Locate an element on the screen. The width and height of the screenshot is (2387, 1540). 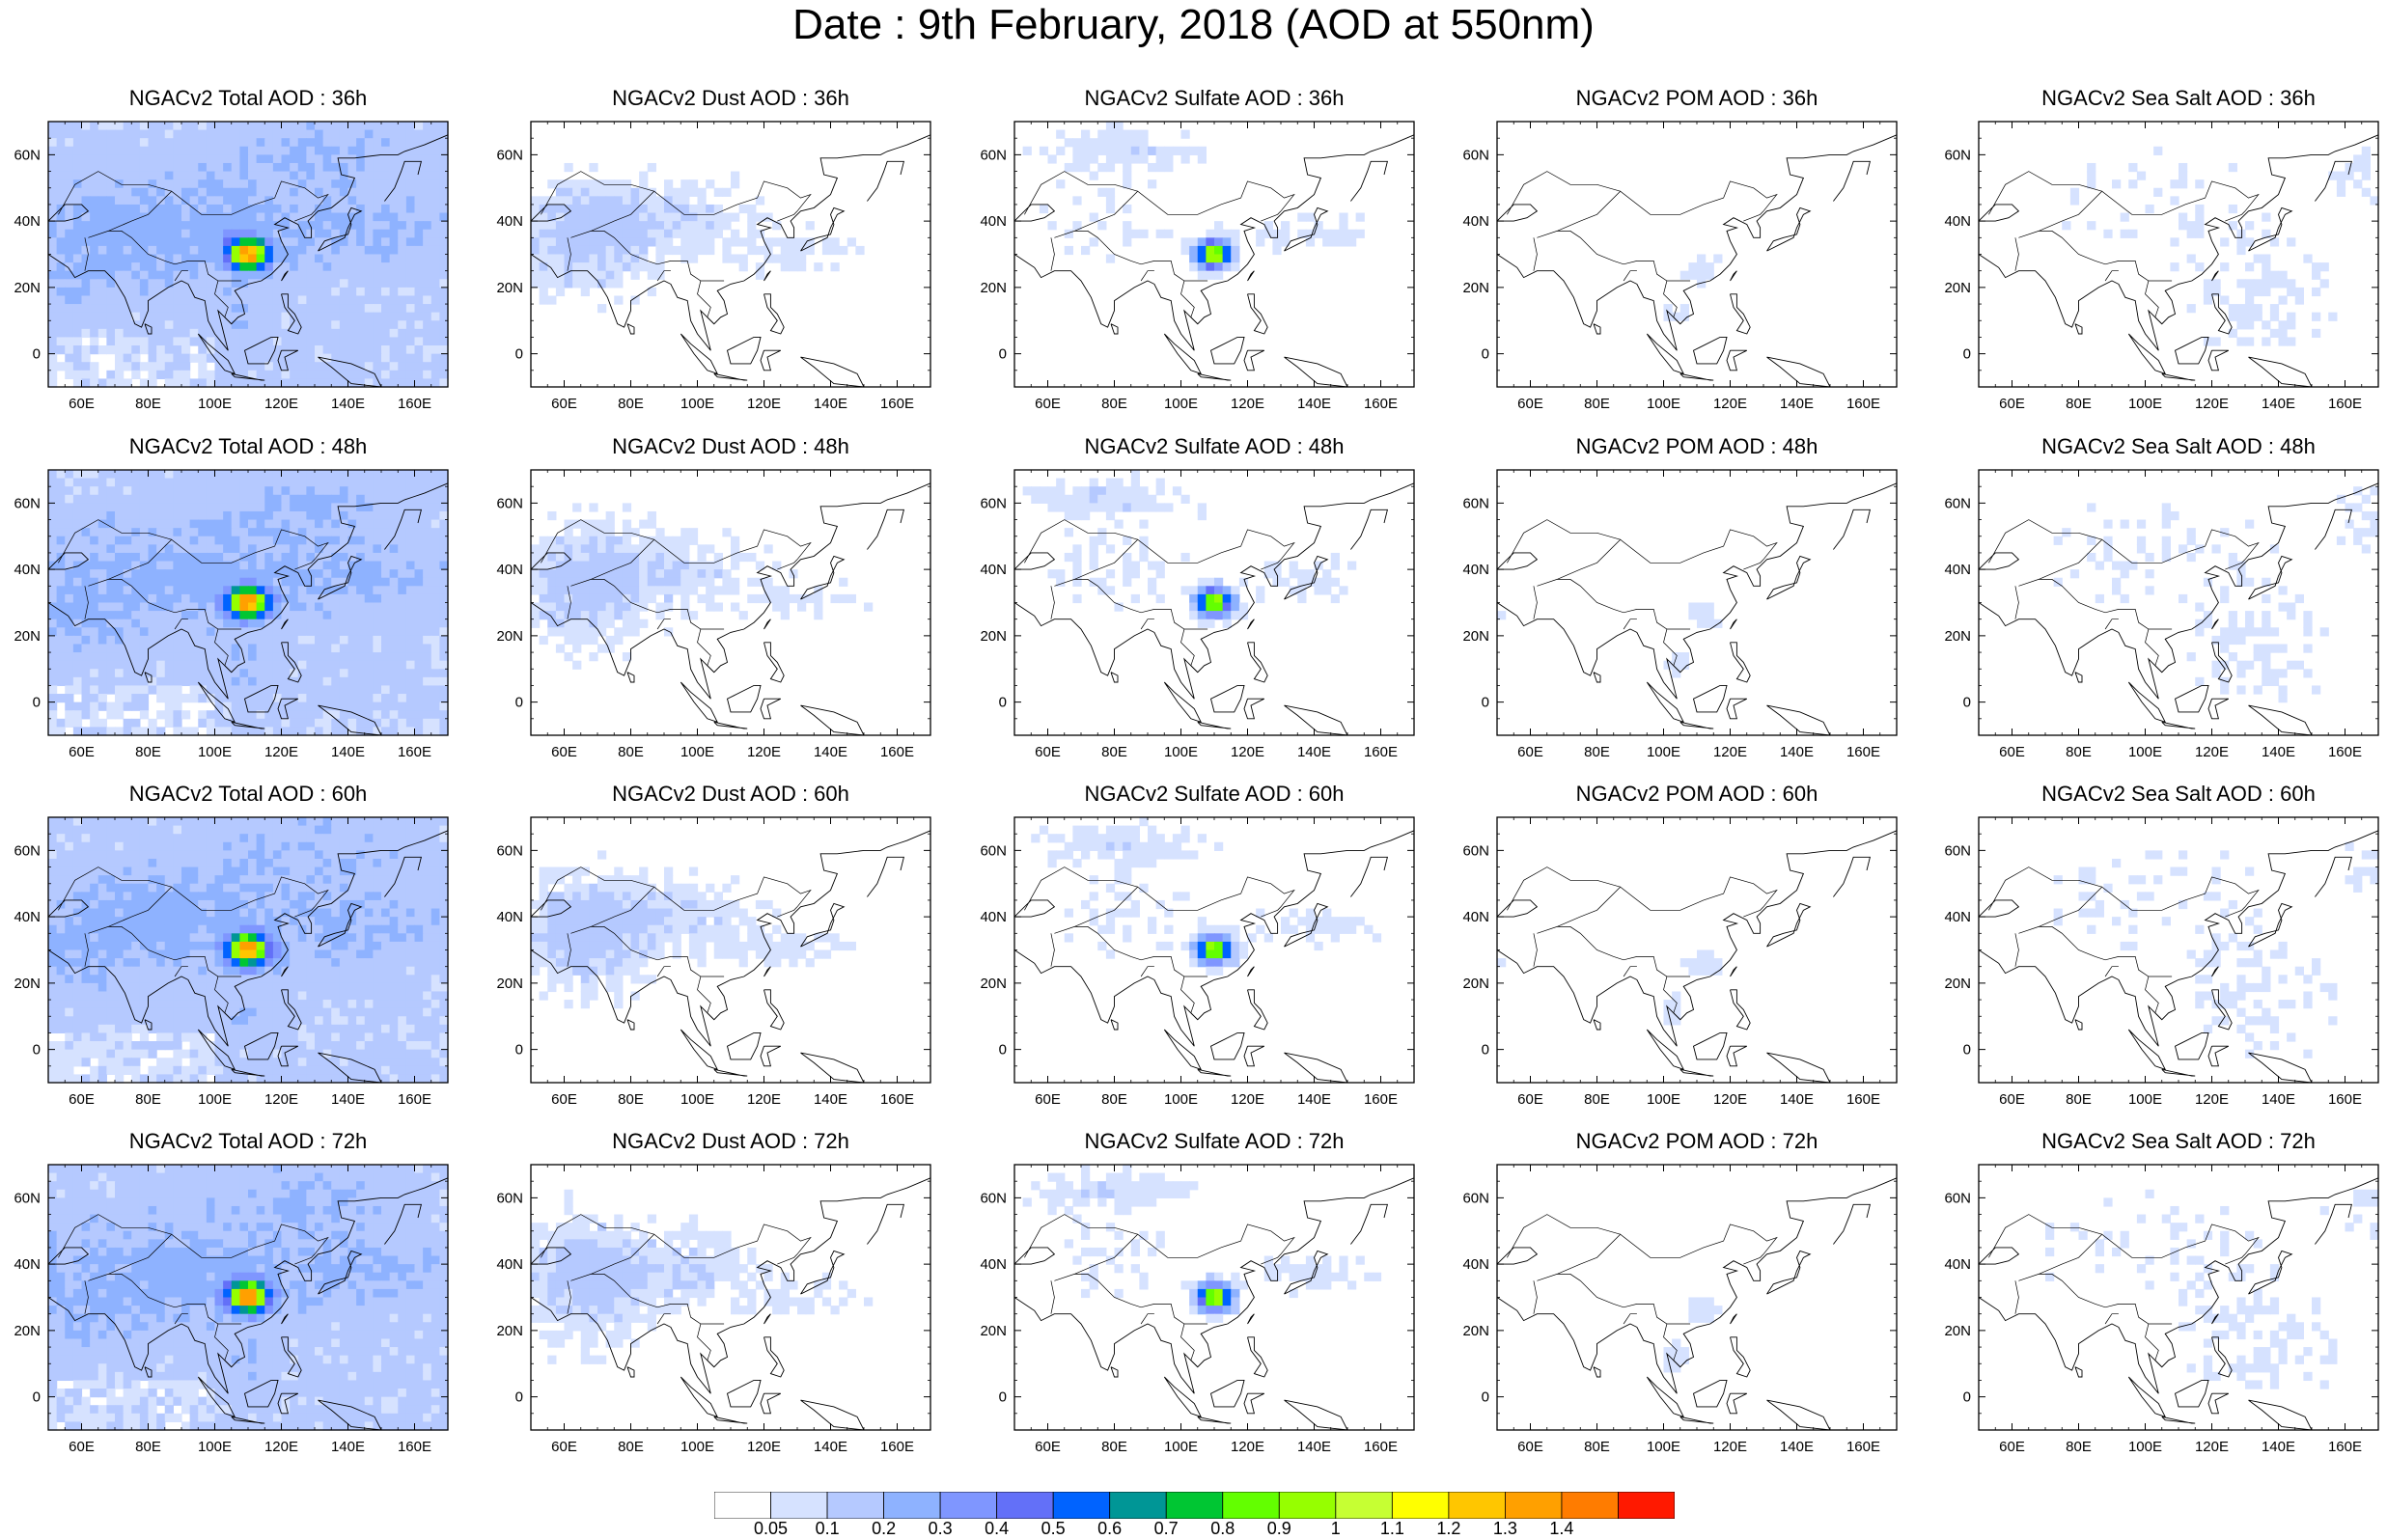
panel-title: NGACv2 Sea Salt AOD : 36h is located at coordinates (2178, 98).